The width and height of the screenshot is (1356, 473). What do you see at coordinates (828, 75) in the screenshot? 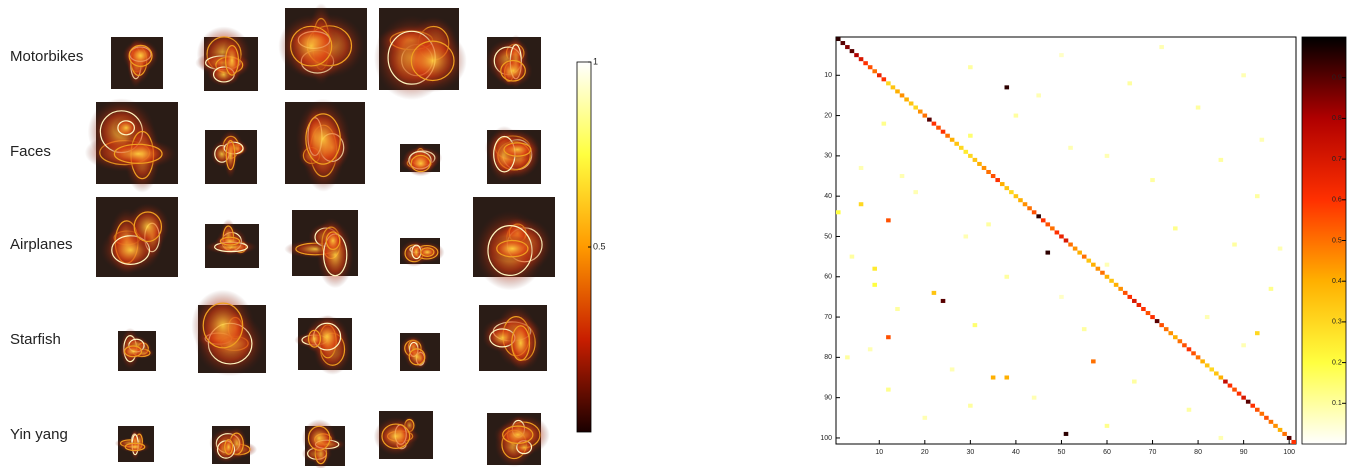
I see `y-tick-label: 10` at bounding box center [828, 75].